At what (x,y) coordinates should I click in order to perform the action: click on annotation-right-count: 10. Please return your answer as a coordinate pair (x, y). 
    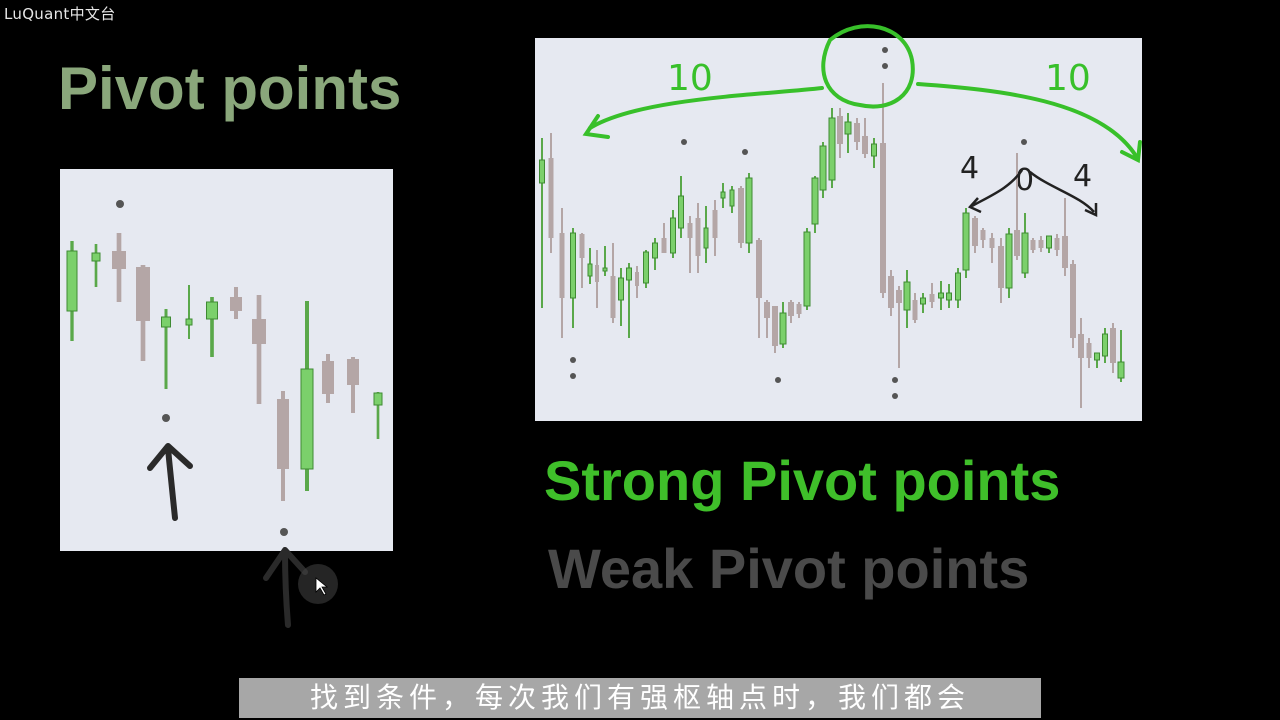
    Looking at the image, I should click on (1068, 78).